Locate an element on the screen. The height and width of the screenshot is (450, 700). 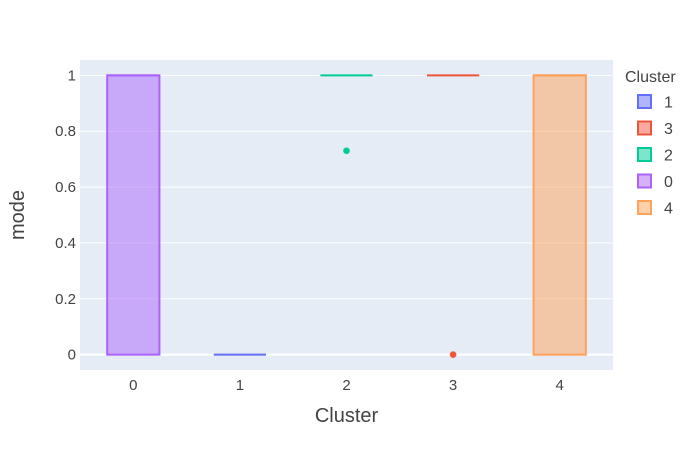
legend-item-4: 4 is located at coordinates (655, 209).